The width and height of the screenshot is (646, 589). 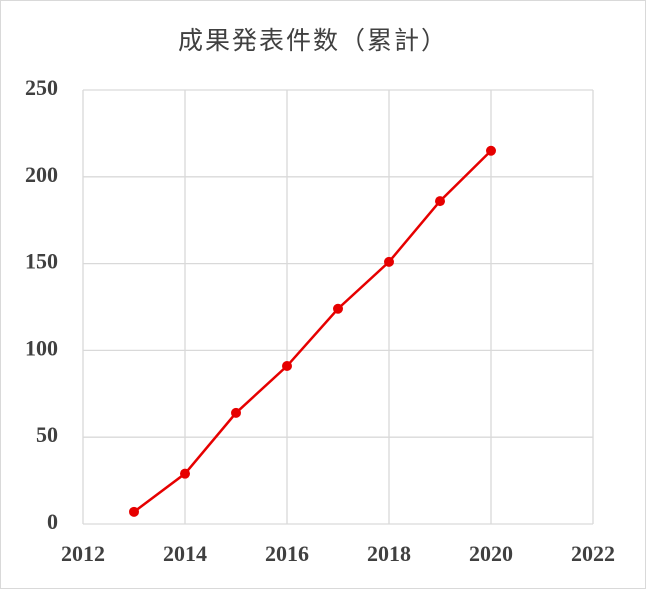 What do you see at coordinates (185, 553) in the screenshot?
I see `x-tick-label: 2014` at bounding box center [185, 553].